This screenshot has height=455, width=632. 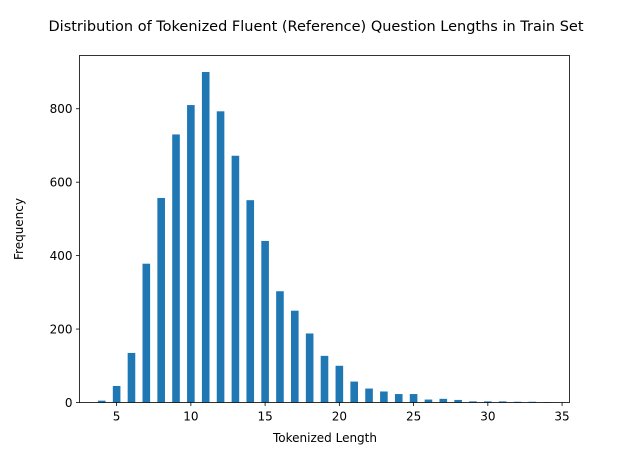 What do you see at coordinates (339, 417) in the screenshot?
I see `x-tick-label: 20` at bounding box center [339, 417].